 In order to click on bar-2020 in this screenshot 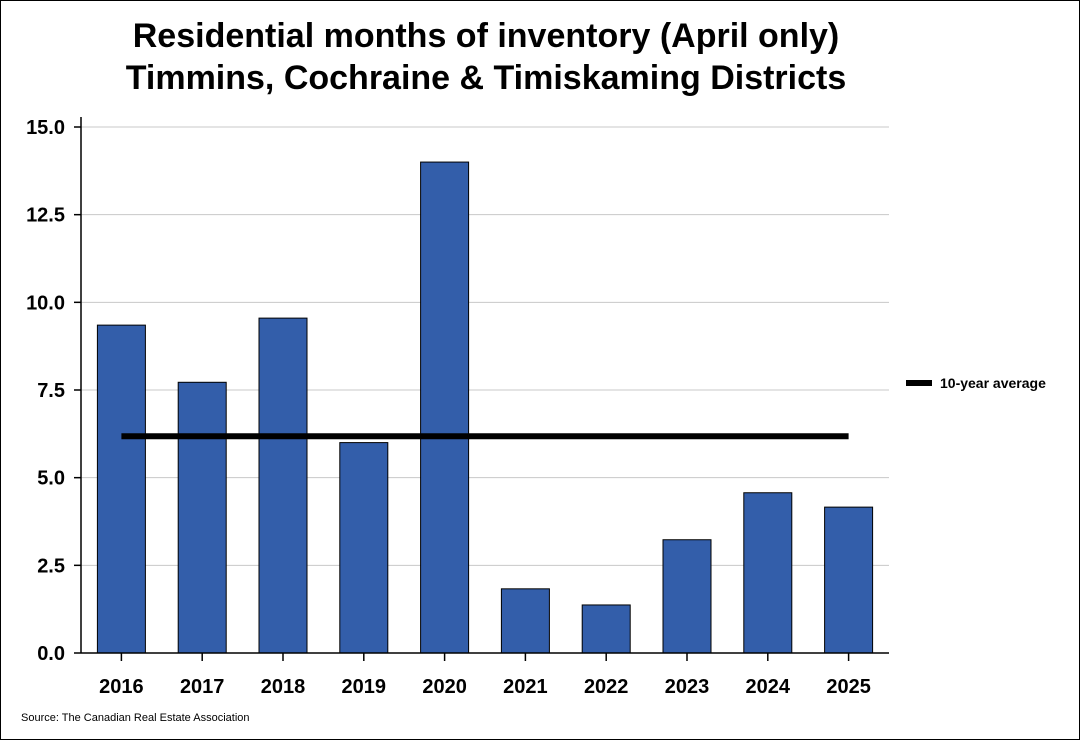, I will do `click(445, 407)`.